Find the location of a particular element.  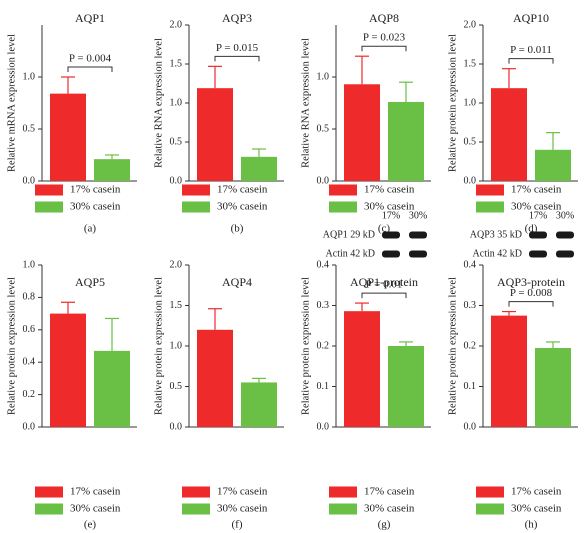

panel-label: (h) is located at coordinates (531, 525).